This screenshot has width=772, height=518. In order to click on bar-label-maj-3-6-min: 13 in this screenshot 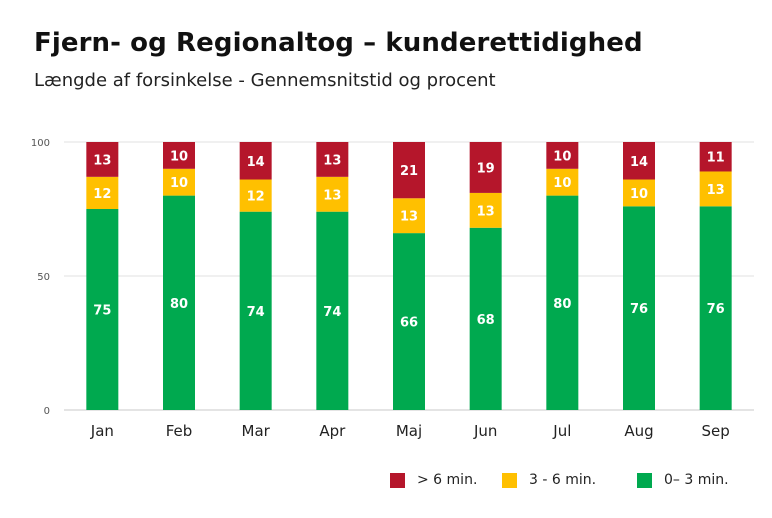, I will do `click(409, 217)`.